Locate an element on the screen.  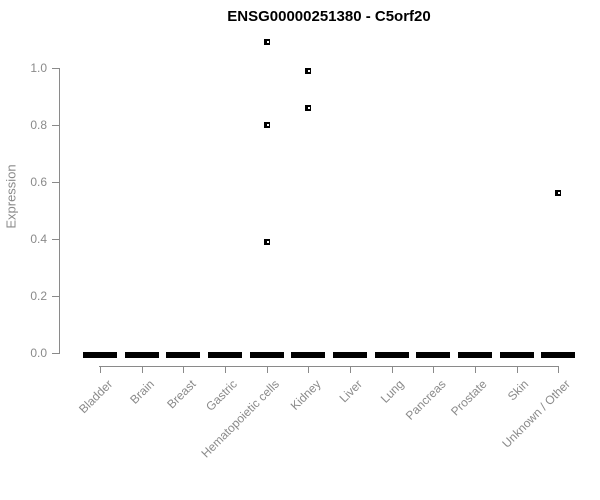
x-category-label: Liver is located at coordinates (350, 391).